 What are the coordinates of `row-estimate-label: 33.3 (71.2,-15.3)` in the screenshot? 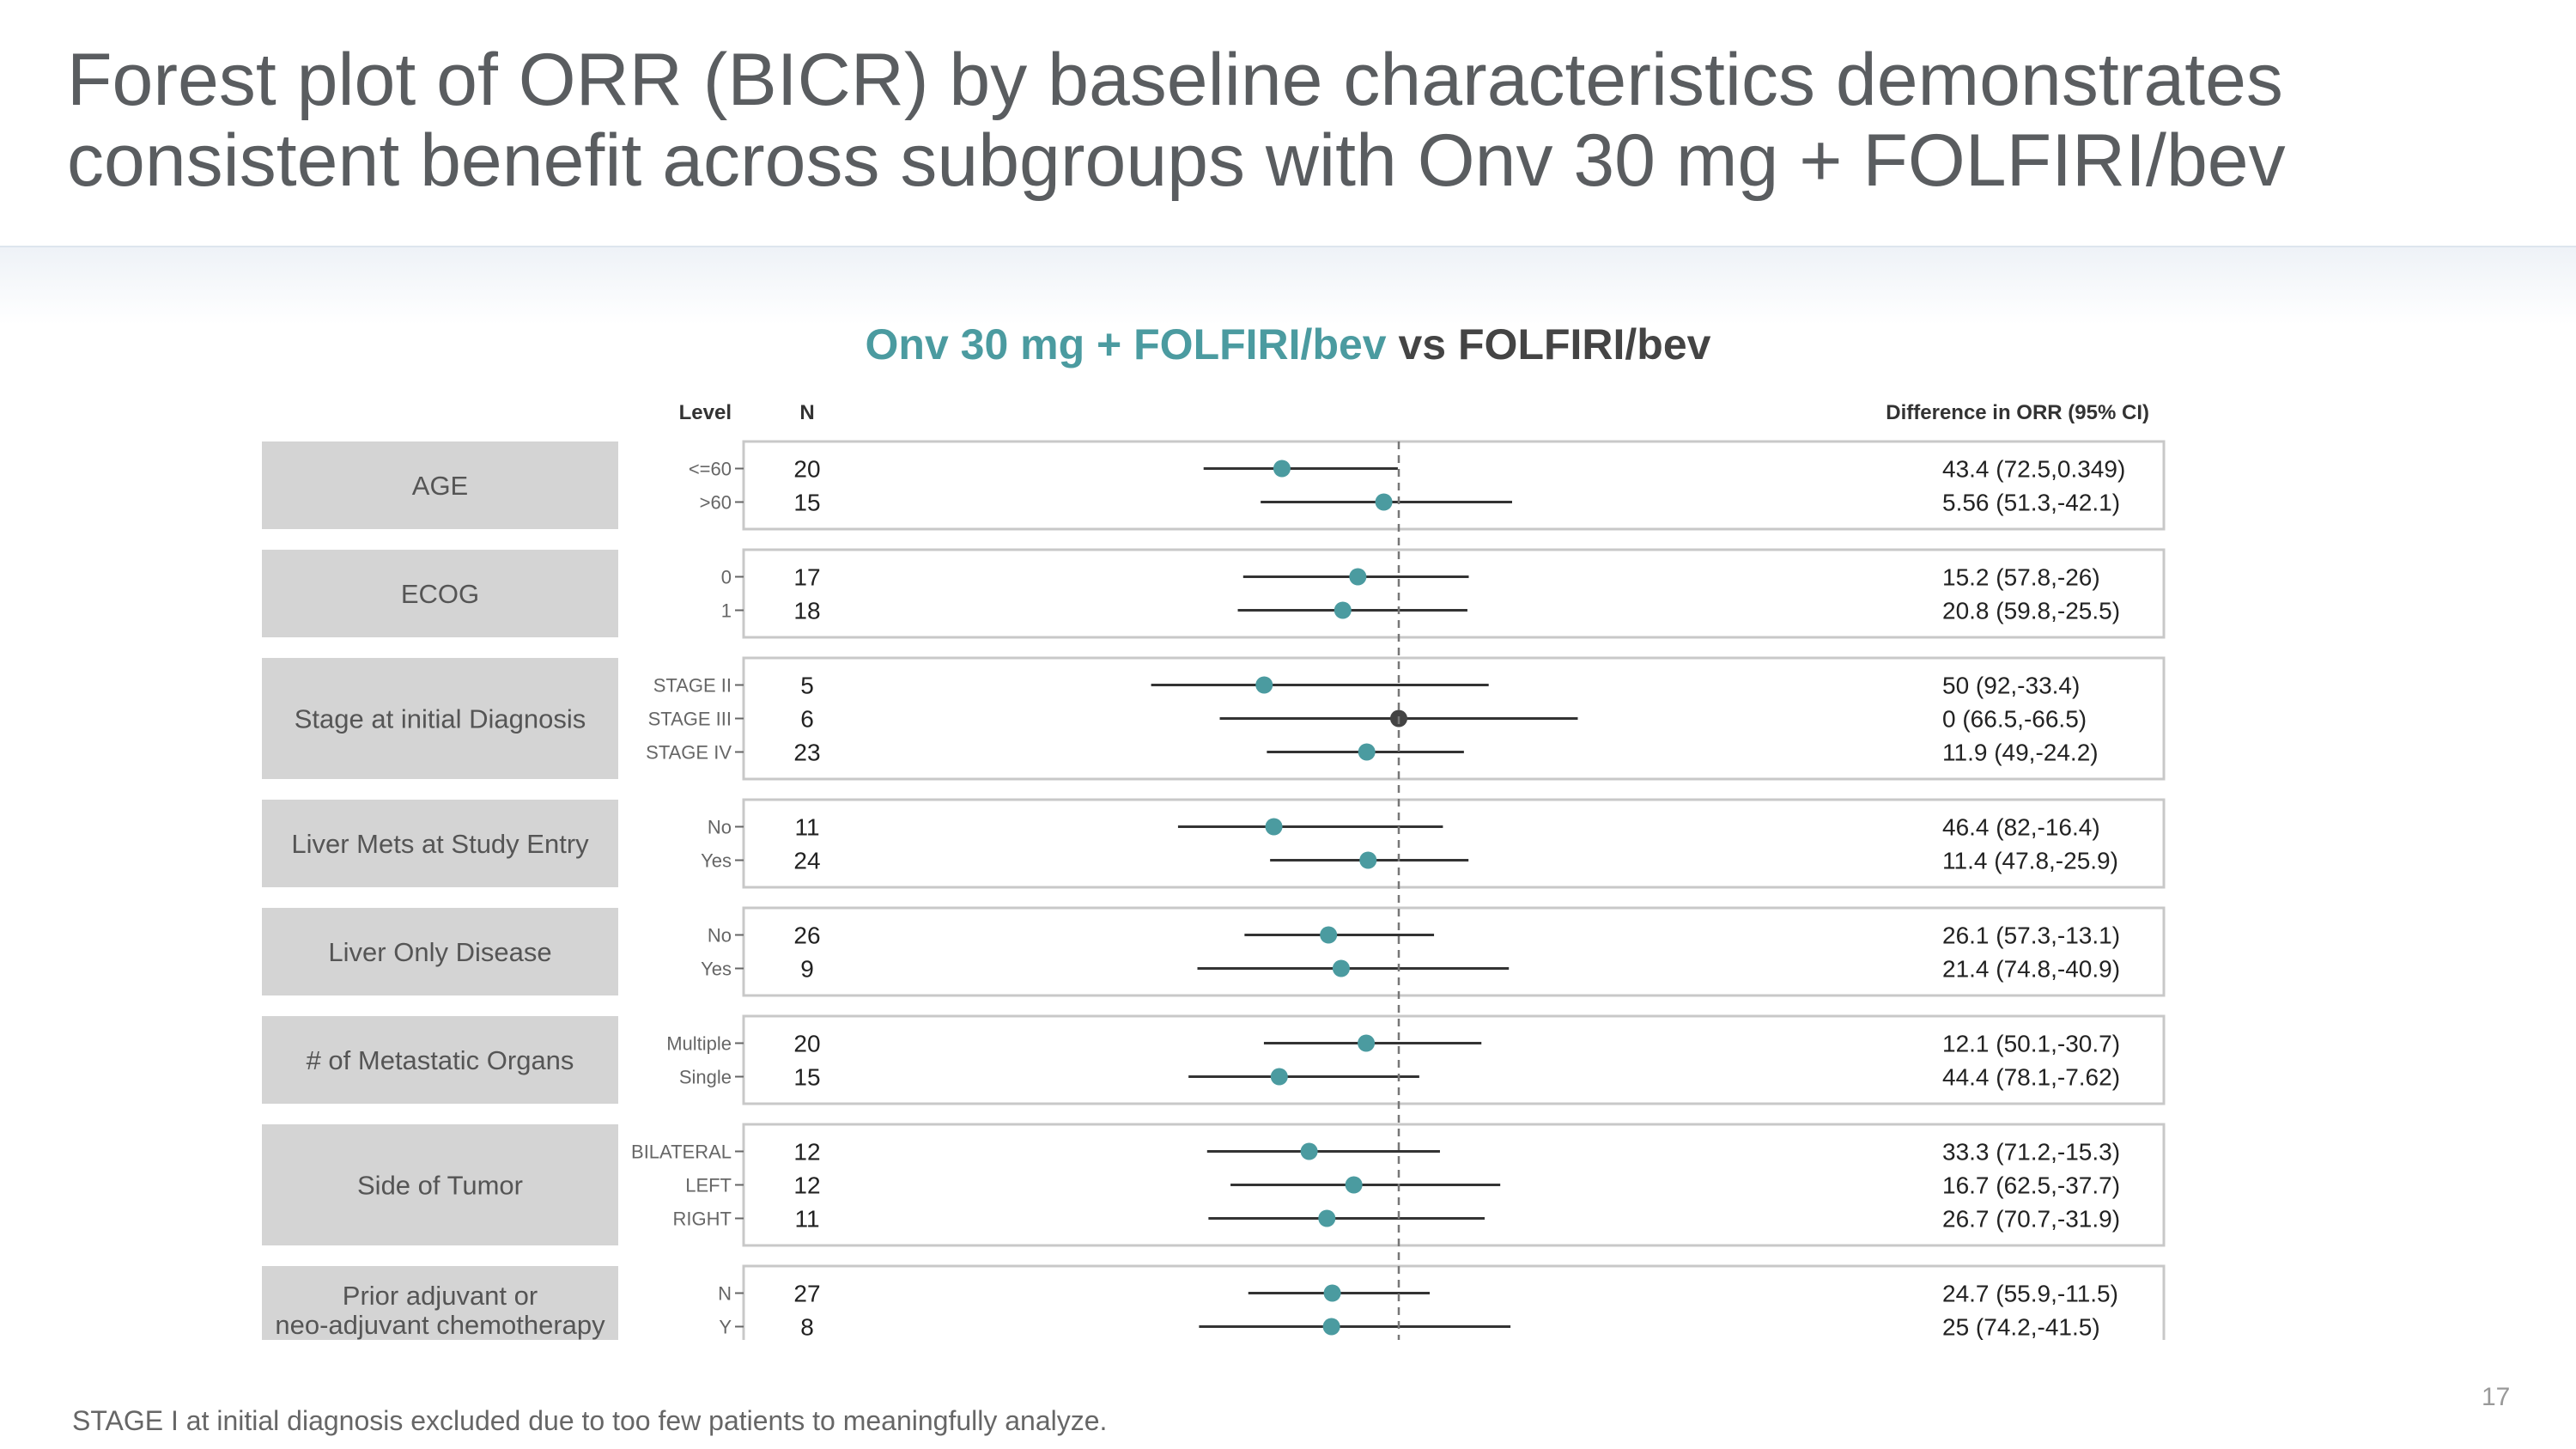 It's located at (2031, 1152).